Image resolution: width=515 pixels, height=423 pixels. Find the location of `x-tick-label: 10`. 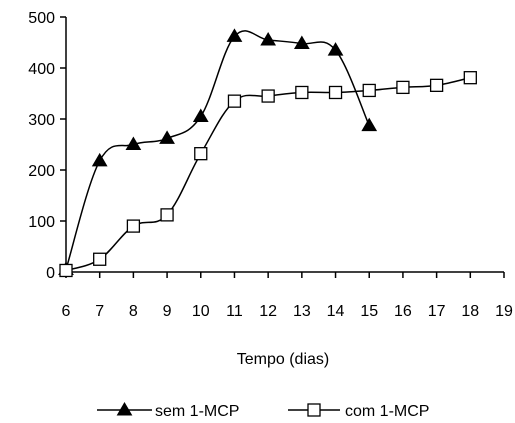

x-tick-label: 10 is located at coordinates (201, 311).